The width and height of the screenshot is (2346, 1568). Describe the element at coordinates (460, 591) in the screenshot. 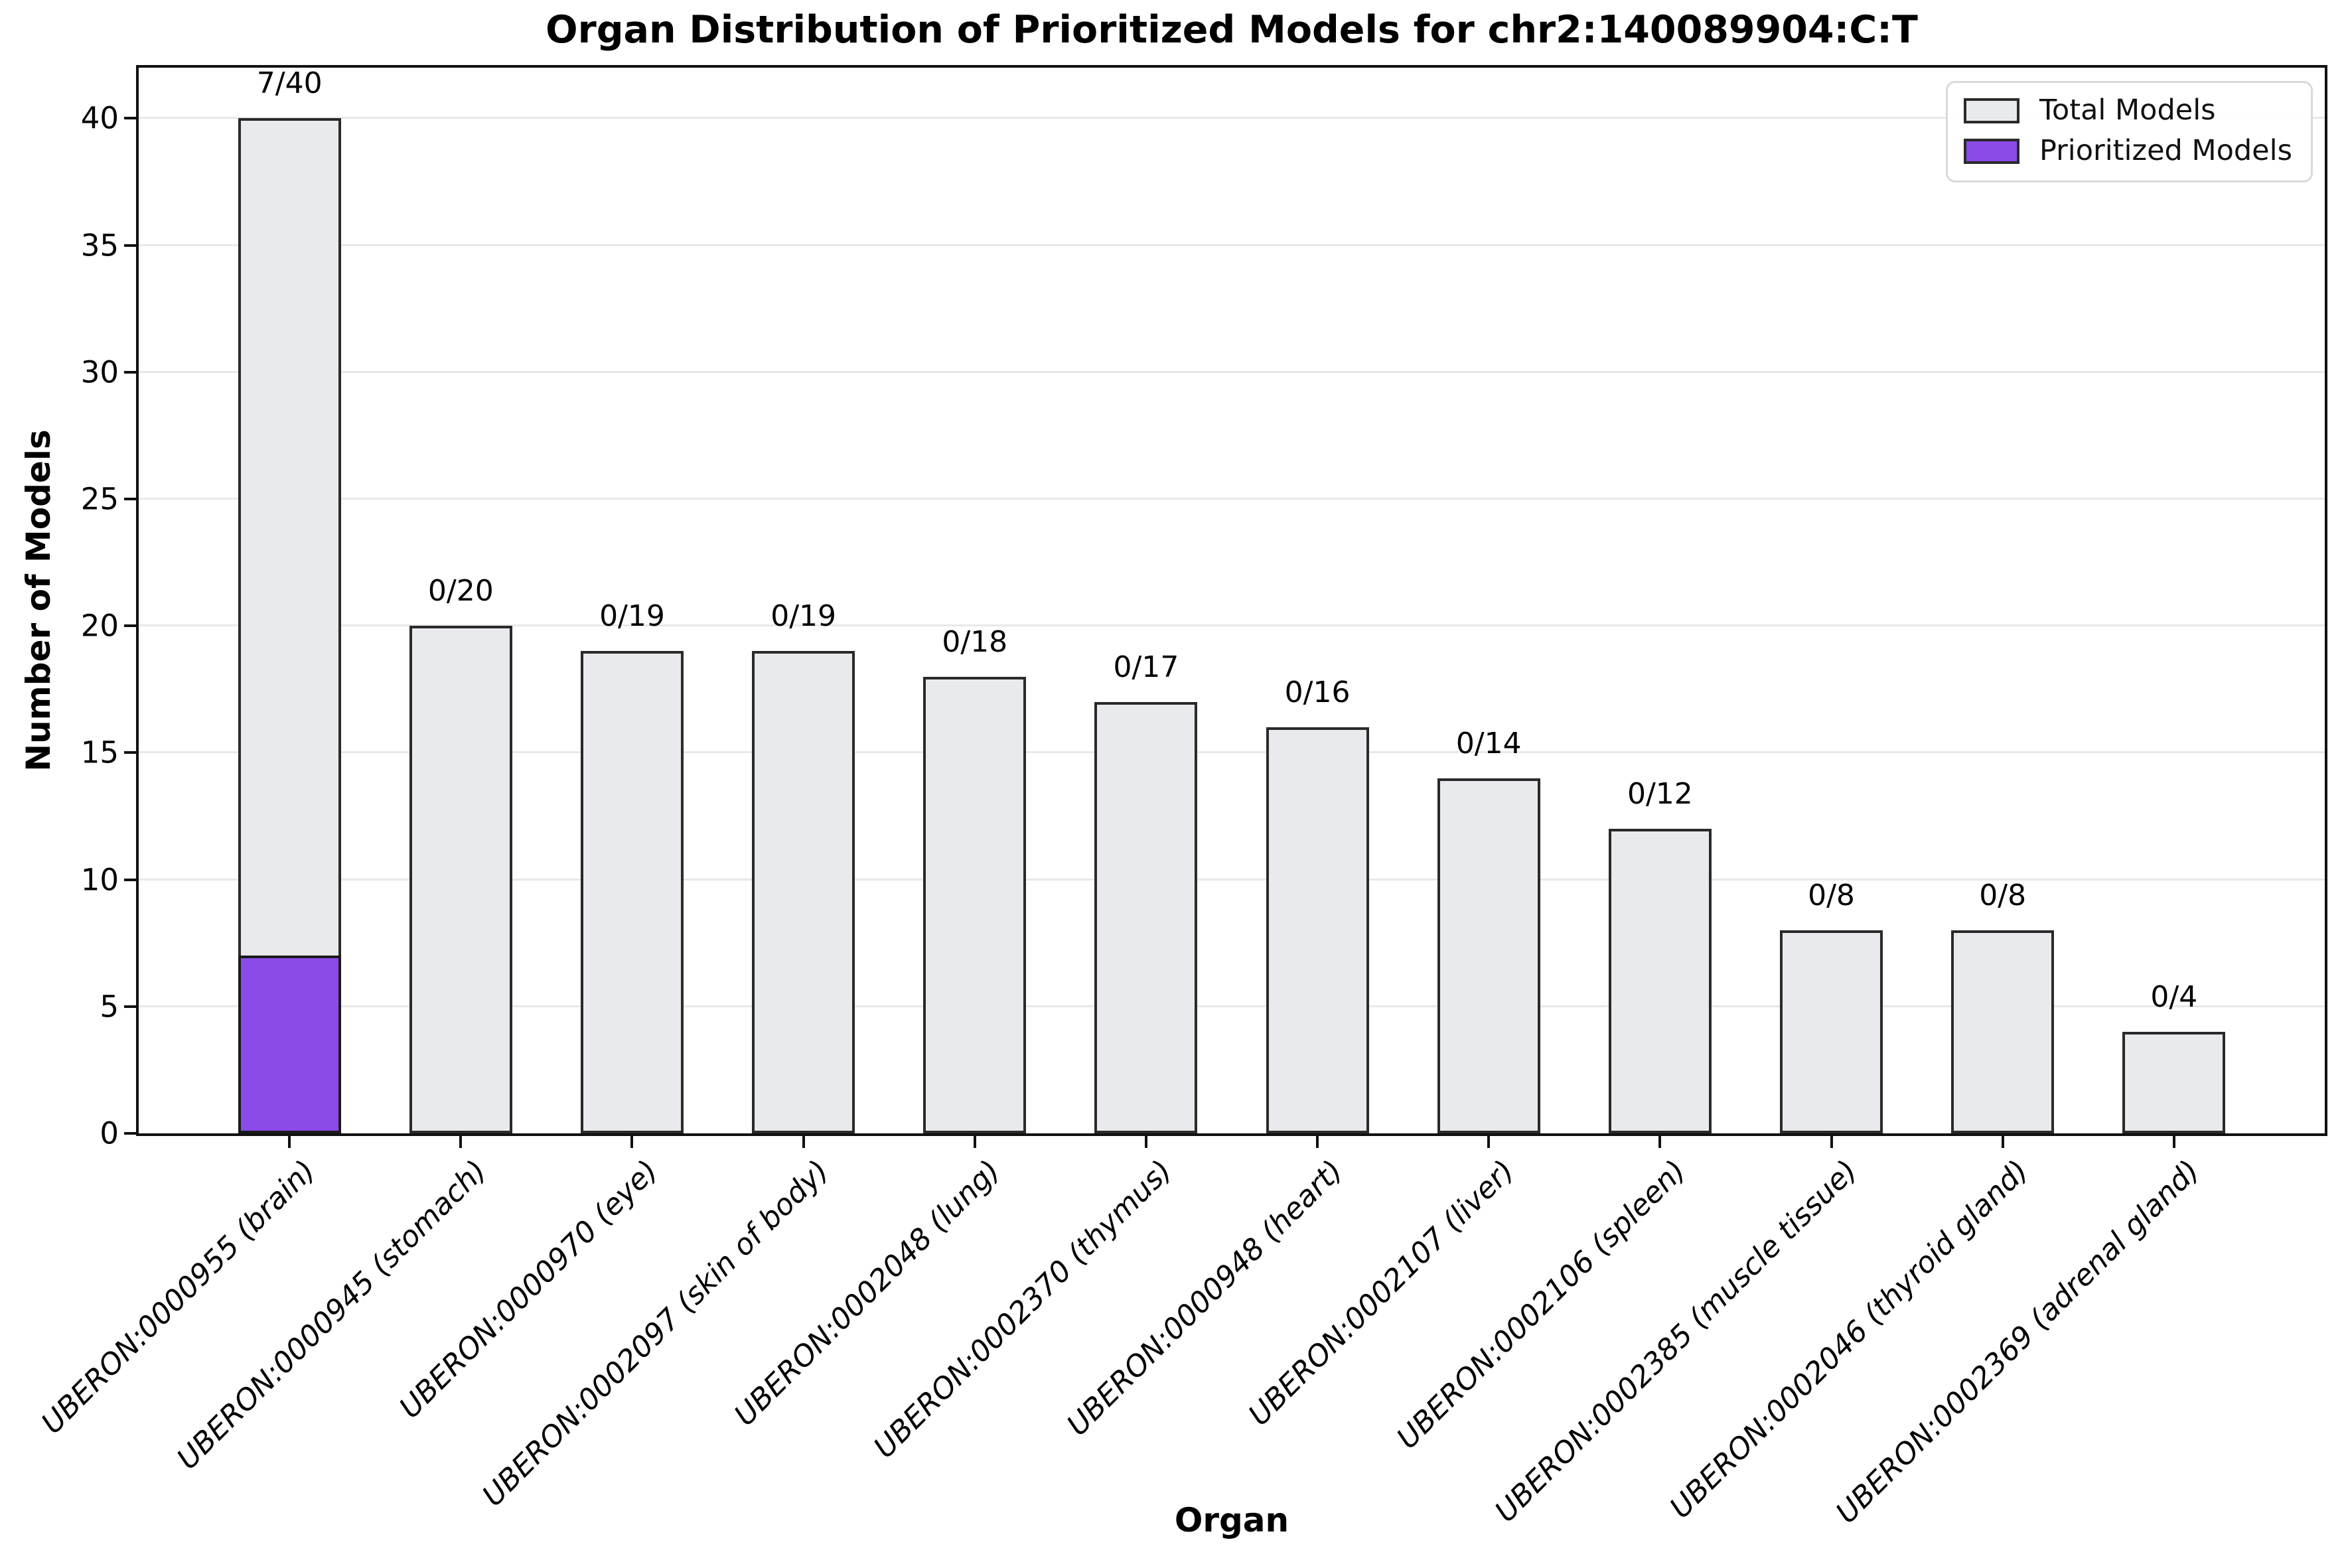

I see `bar-value-label-1: 0/20` at that location.